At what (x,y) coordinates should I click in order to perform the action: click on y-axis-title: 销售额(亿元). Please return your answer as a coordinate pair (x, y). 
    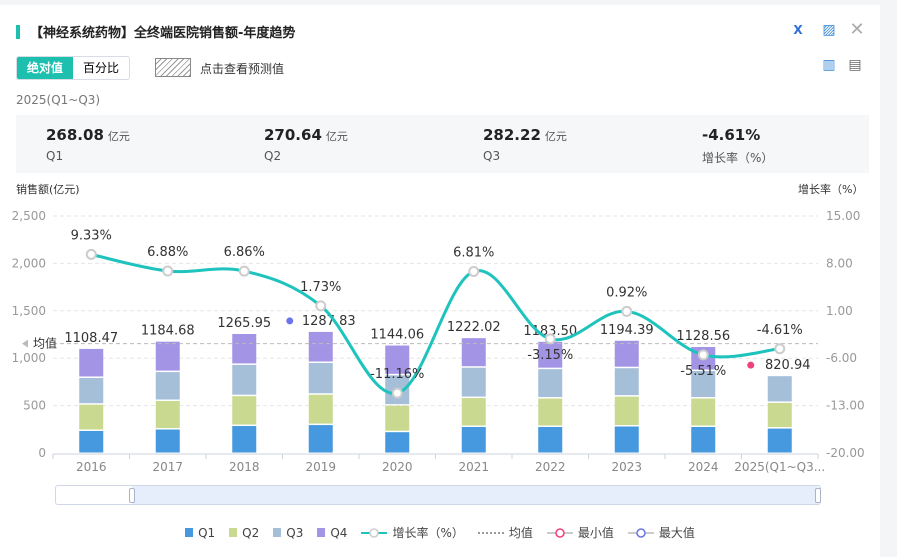
    Looking at the image, I should click on (48, 189).